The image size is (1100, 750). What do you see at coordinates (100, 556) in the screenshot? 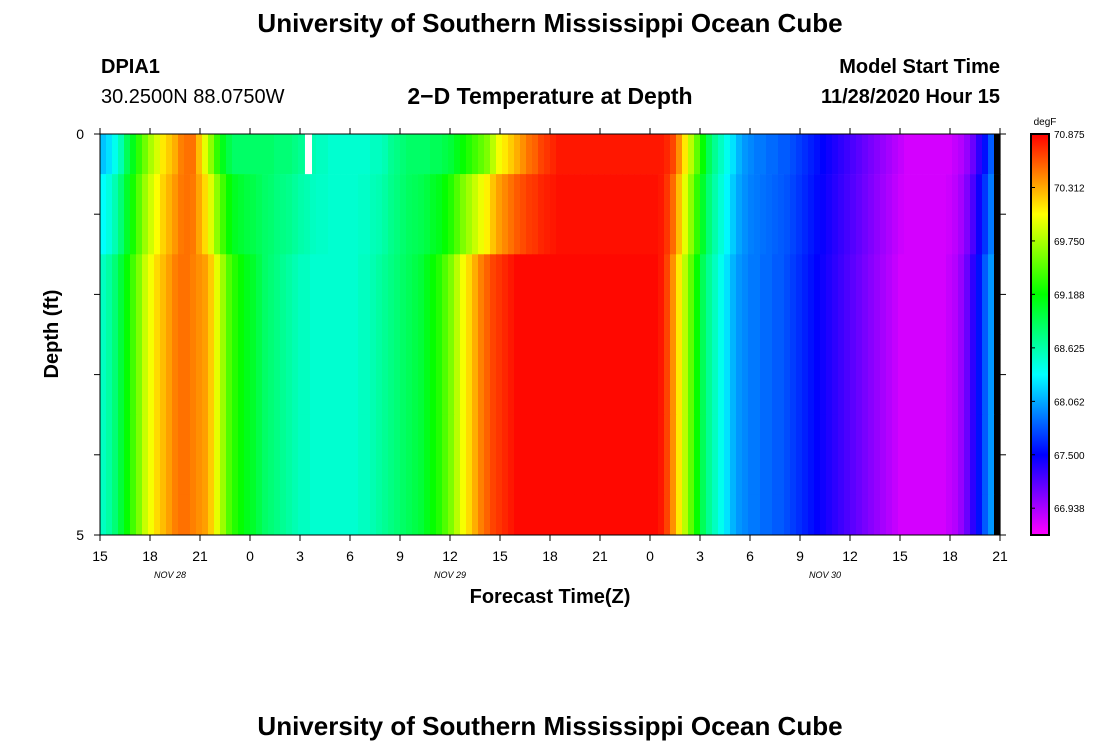
I see `x-tick-label: 15` at bounding box center [100, 556].